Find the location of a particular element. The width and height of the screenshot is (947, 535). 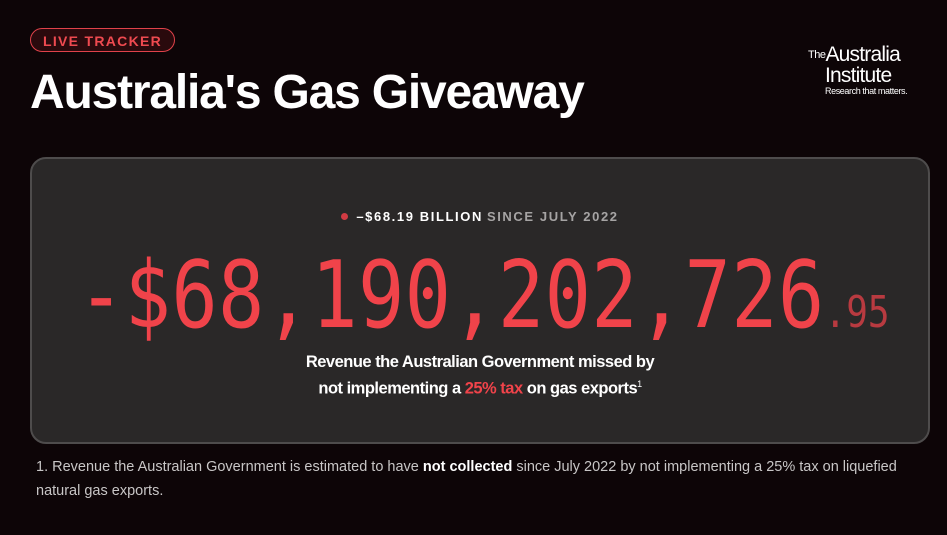

logo-line2: Institute is located at coordinates (858, 75).